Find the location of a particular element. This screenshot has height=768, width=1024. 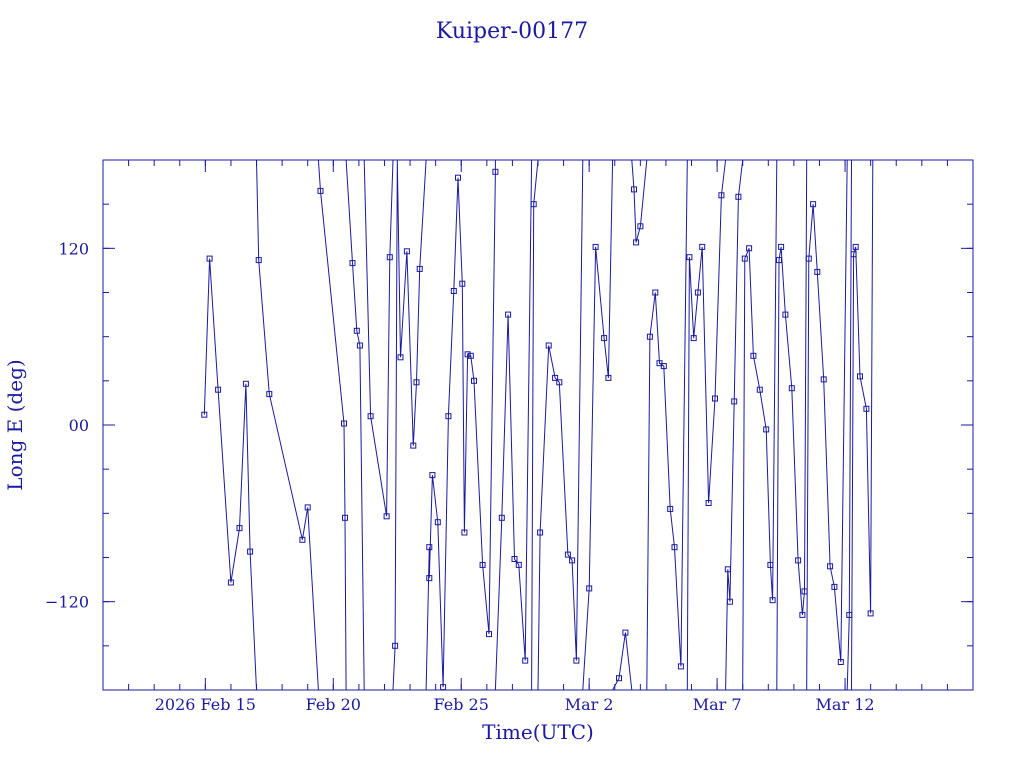

x-tick-label: Feb 20 is located at coordinates (333, 704).